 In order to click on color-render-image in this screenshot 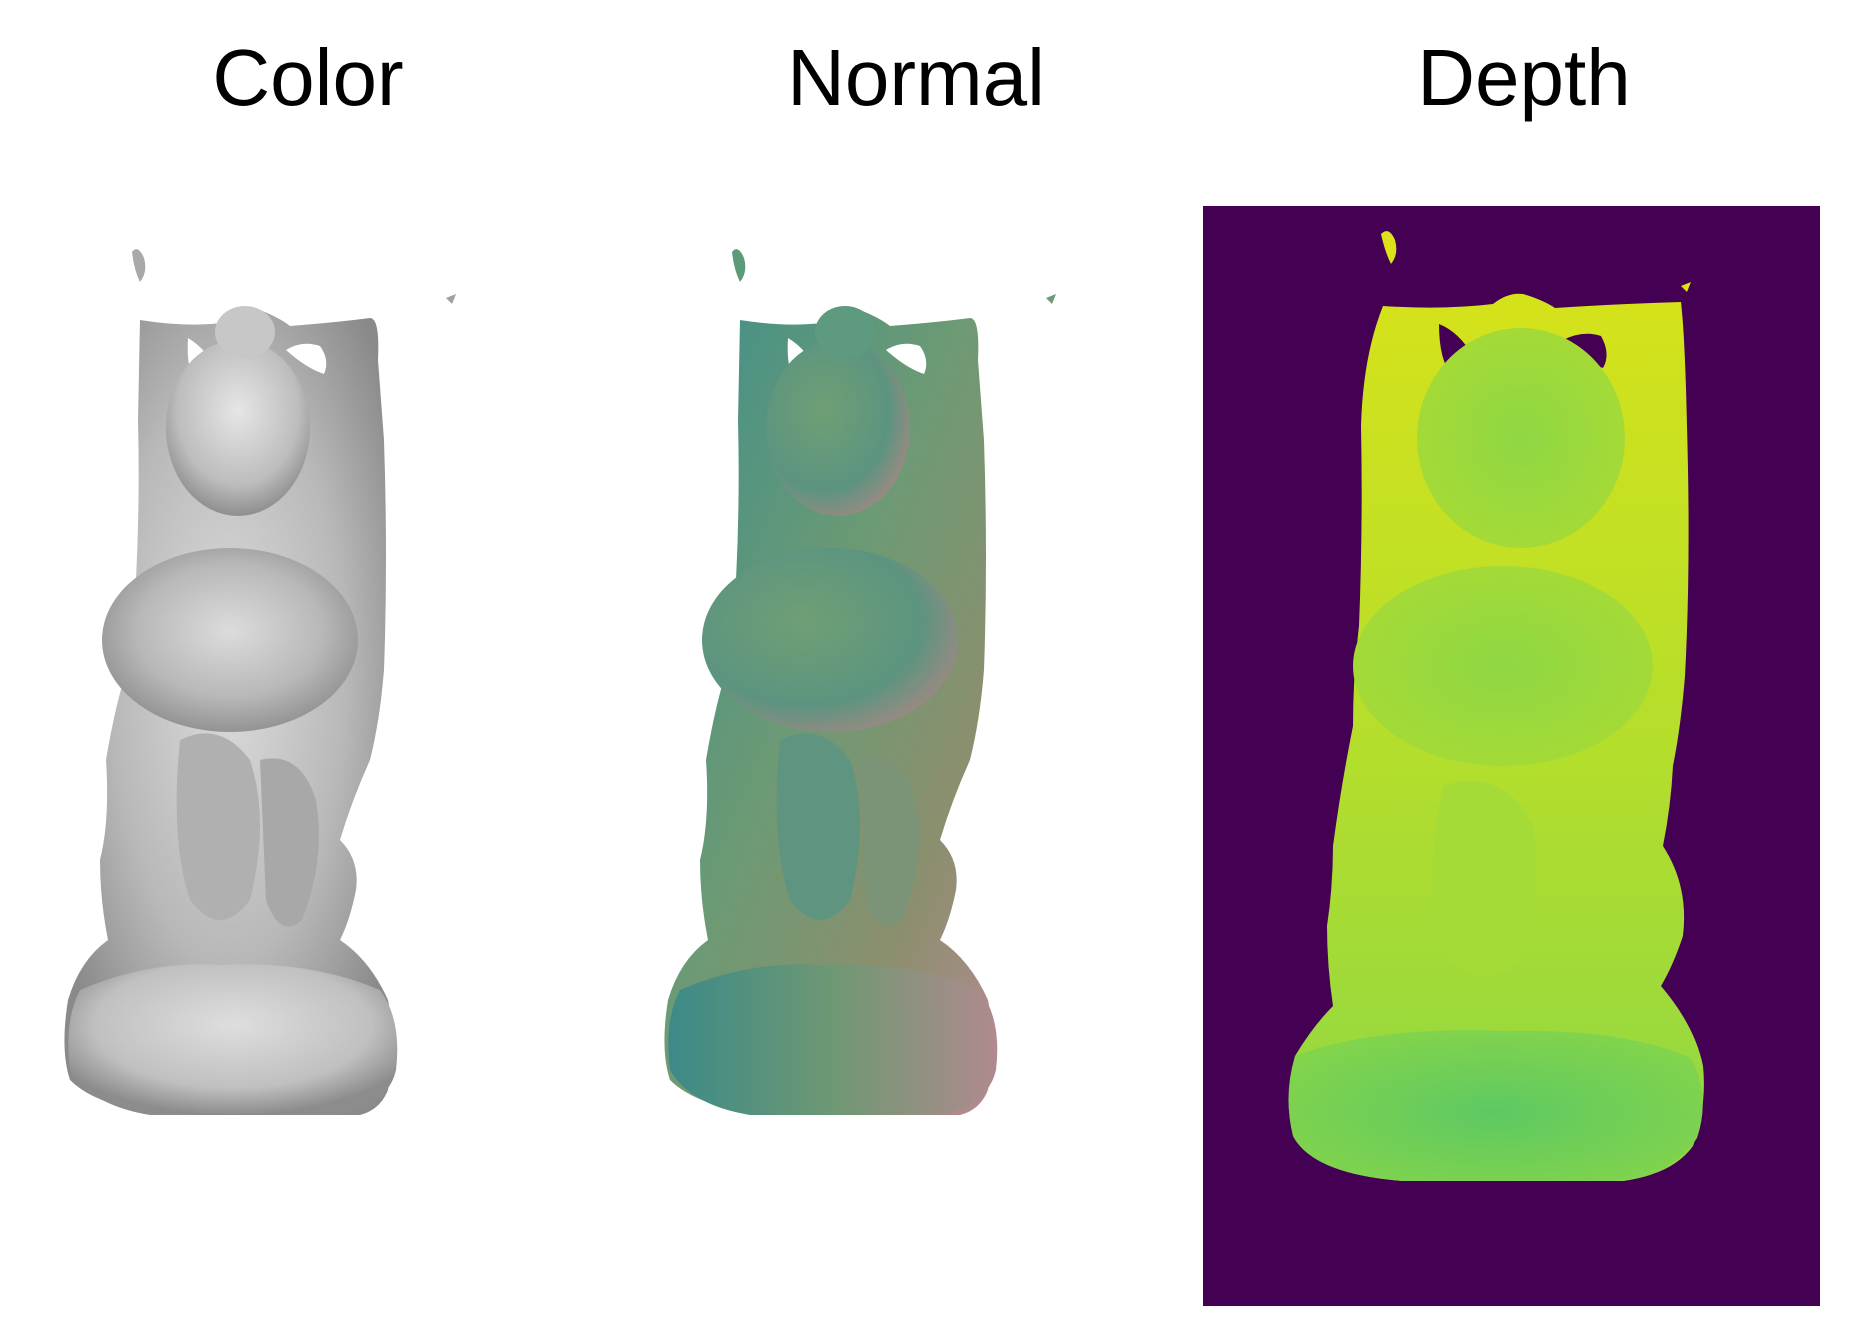, I will do `click(260, 682)`.